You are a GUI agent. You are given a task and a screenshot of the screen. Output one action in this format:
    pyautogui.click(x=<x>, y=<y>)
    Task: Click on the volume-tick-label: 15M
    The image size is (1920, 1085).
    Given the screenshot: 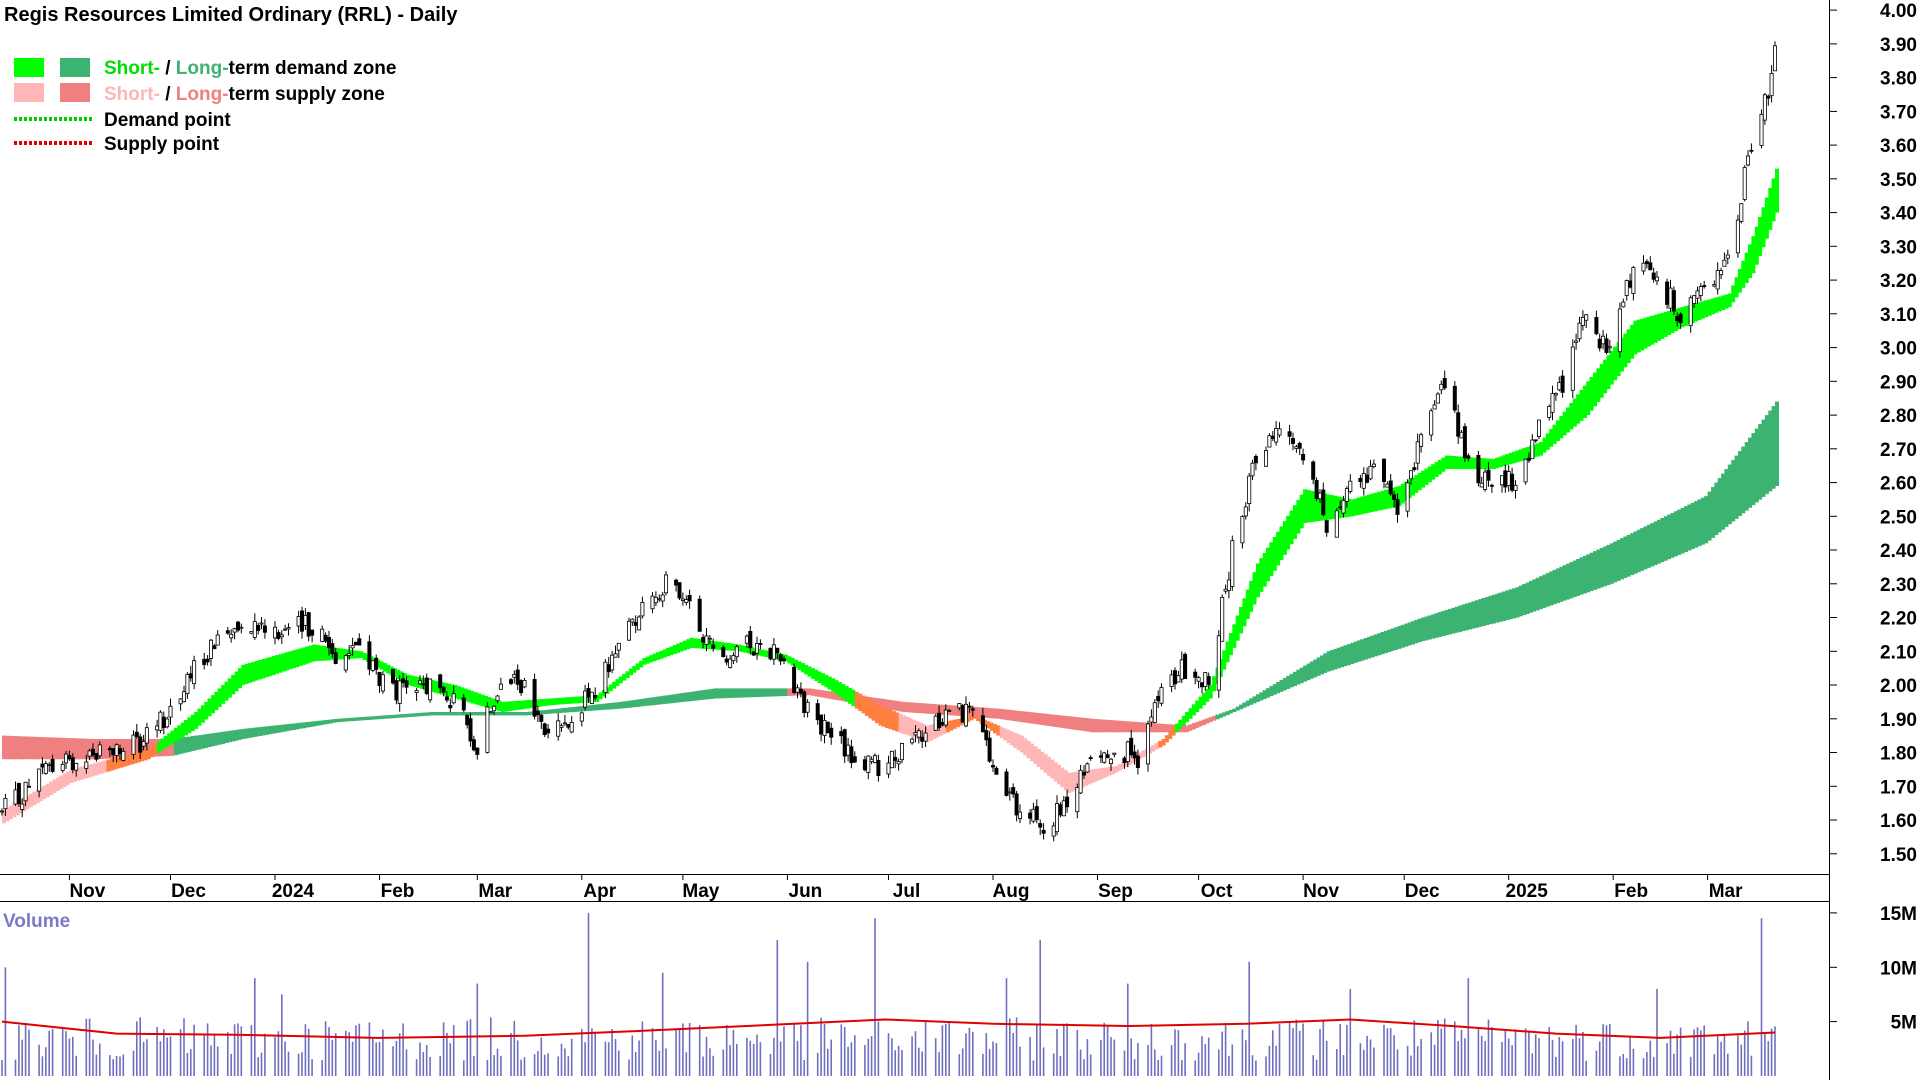 What is the action you would take?
    pyautogui.click(x=1898, y=914)
    